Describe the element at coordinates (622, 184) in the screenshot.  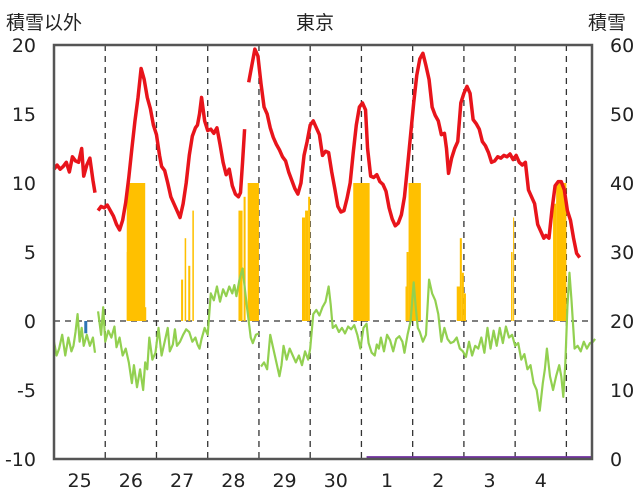
I see `right-y-tick-label: 40` at that location.